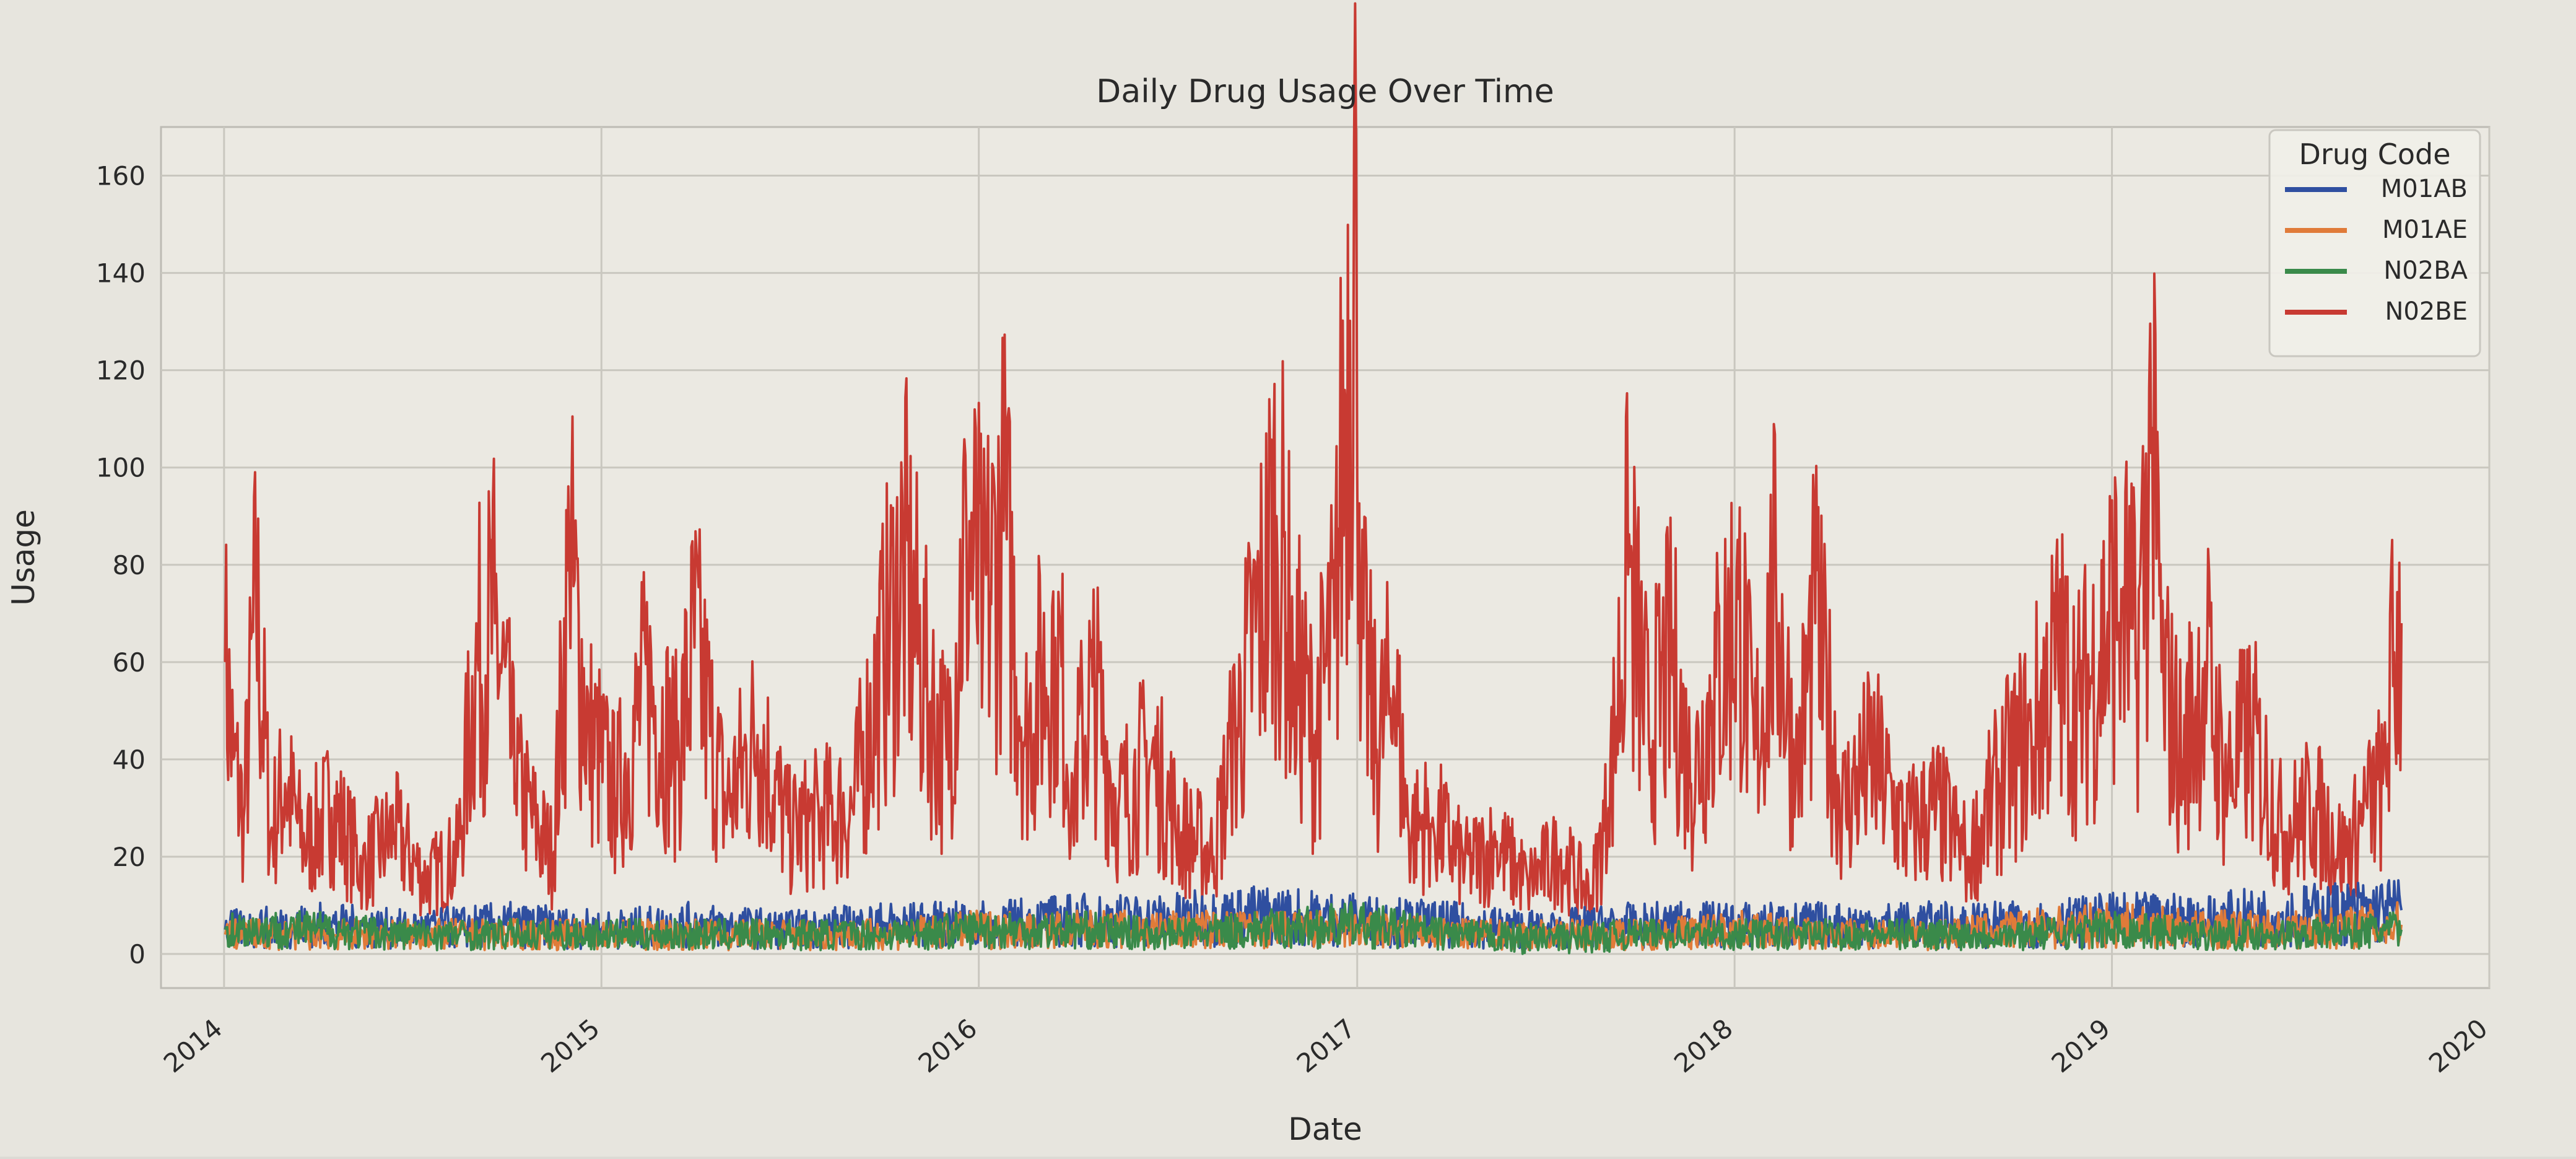 This screenshot has width=2576, height=1159. What do you see at coordinates (129, 565) in the screenshot?
I see `y-tick-label: 80` at bounding box center [129, 565].